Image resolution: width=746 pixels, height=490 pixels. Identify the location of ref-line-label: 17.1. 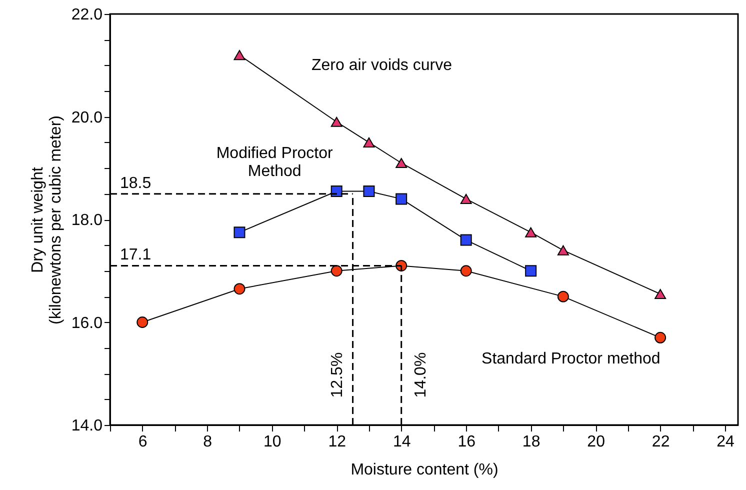
(136, 255).